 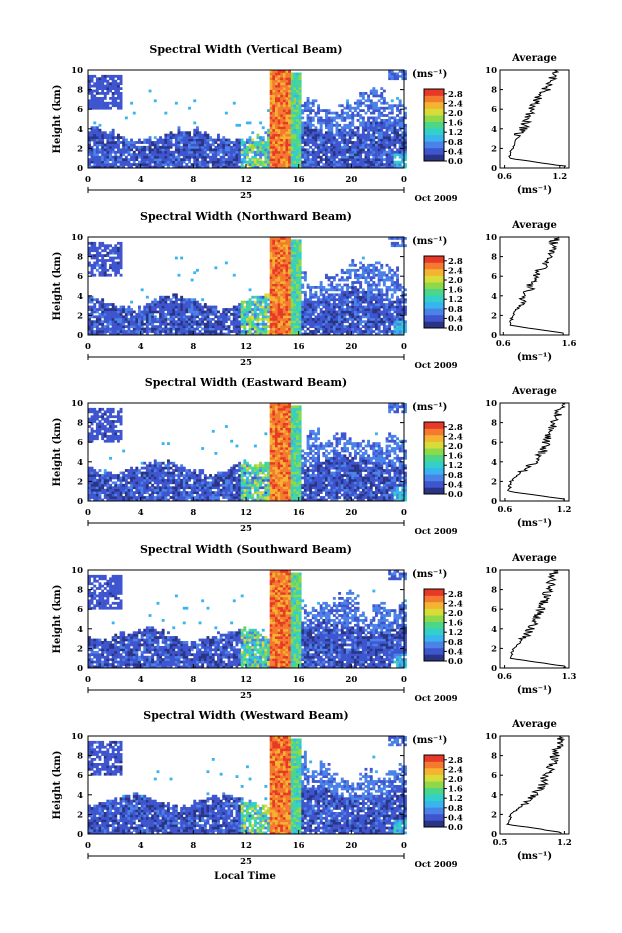 What do you see at coordinates (434, 298) in the screenshot?
I see `colorbar-swatch` at bounding box center [434, 298].